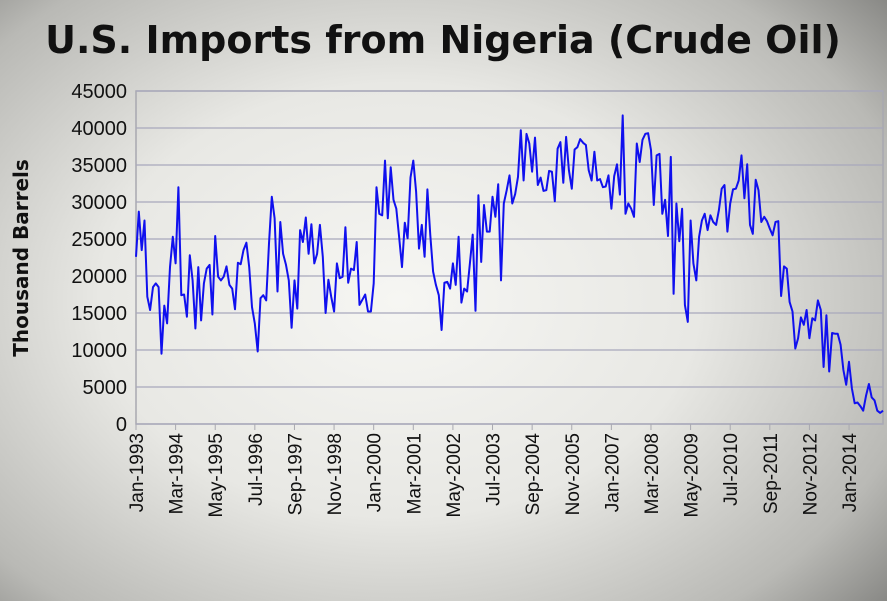 This screenshot has width=887, height=601. I want to click on x-tick-label: May-2009, so click(692, 475).